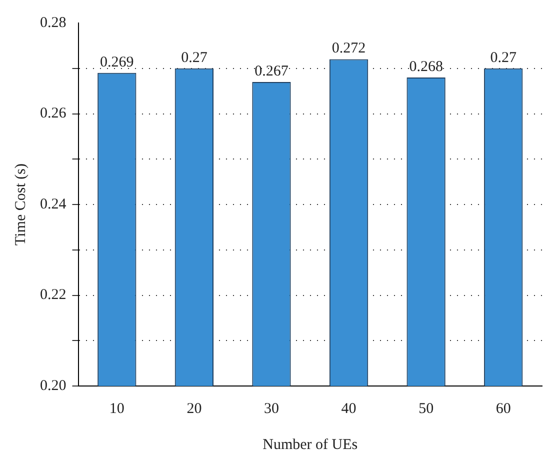 The width and height of the screenshot is (560, 466). What do you see at coordinates (53, 114) in the screenshot?
I see `y-tick-label: 0.26` at bounding box center [53, 114].